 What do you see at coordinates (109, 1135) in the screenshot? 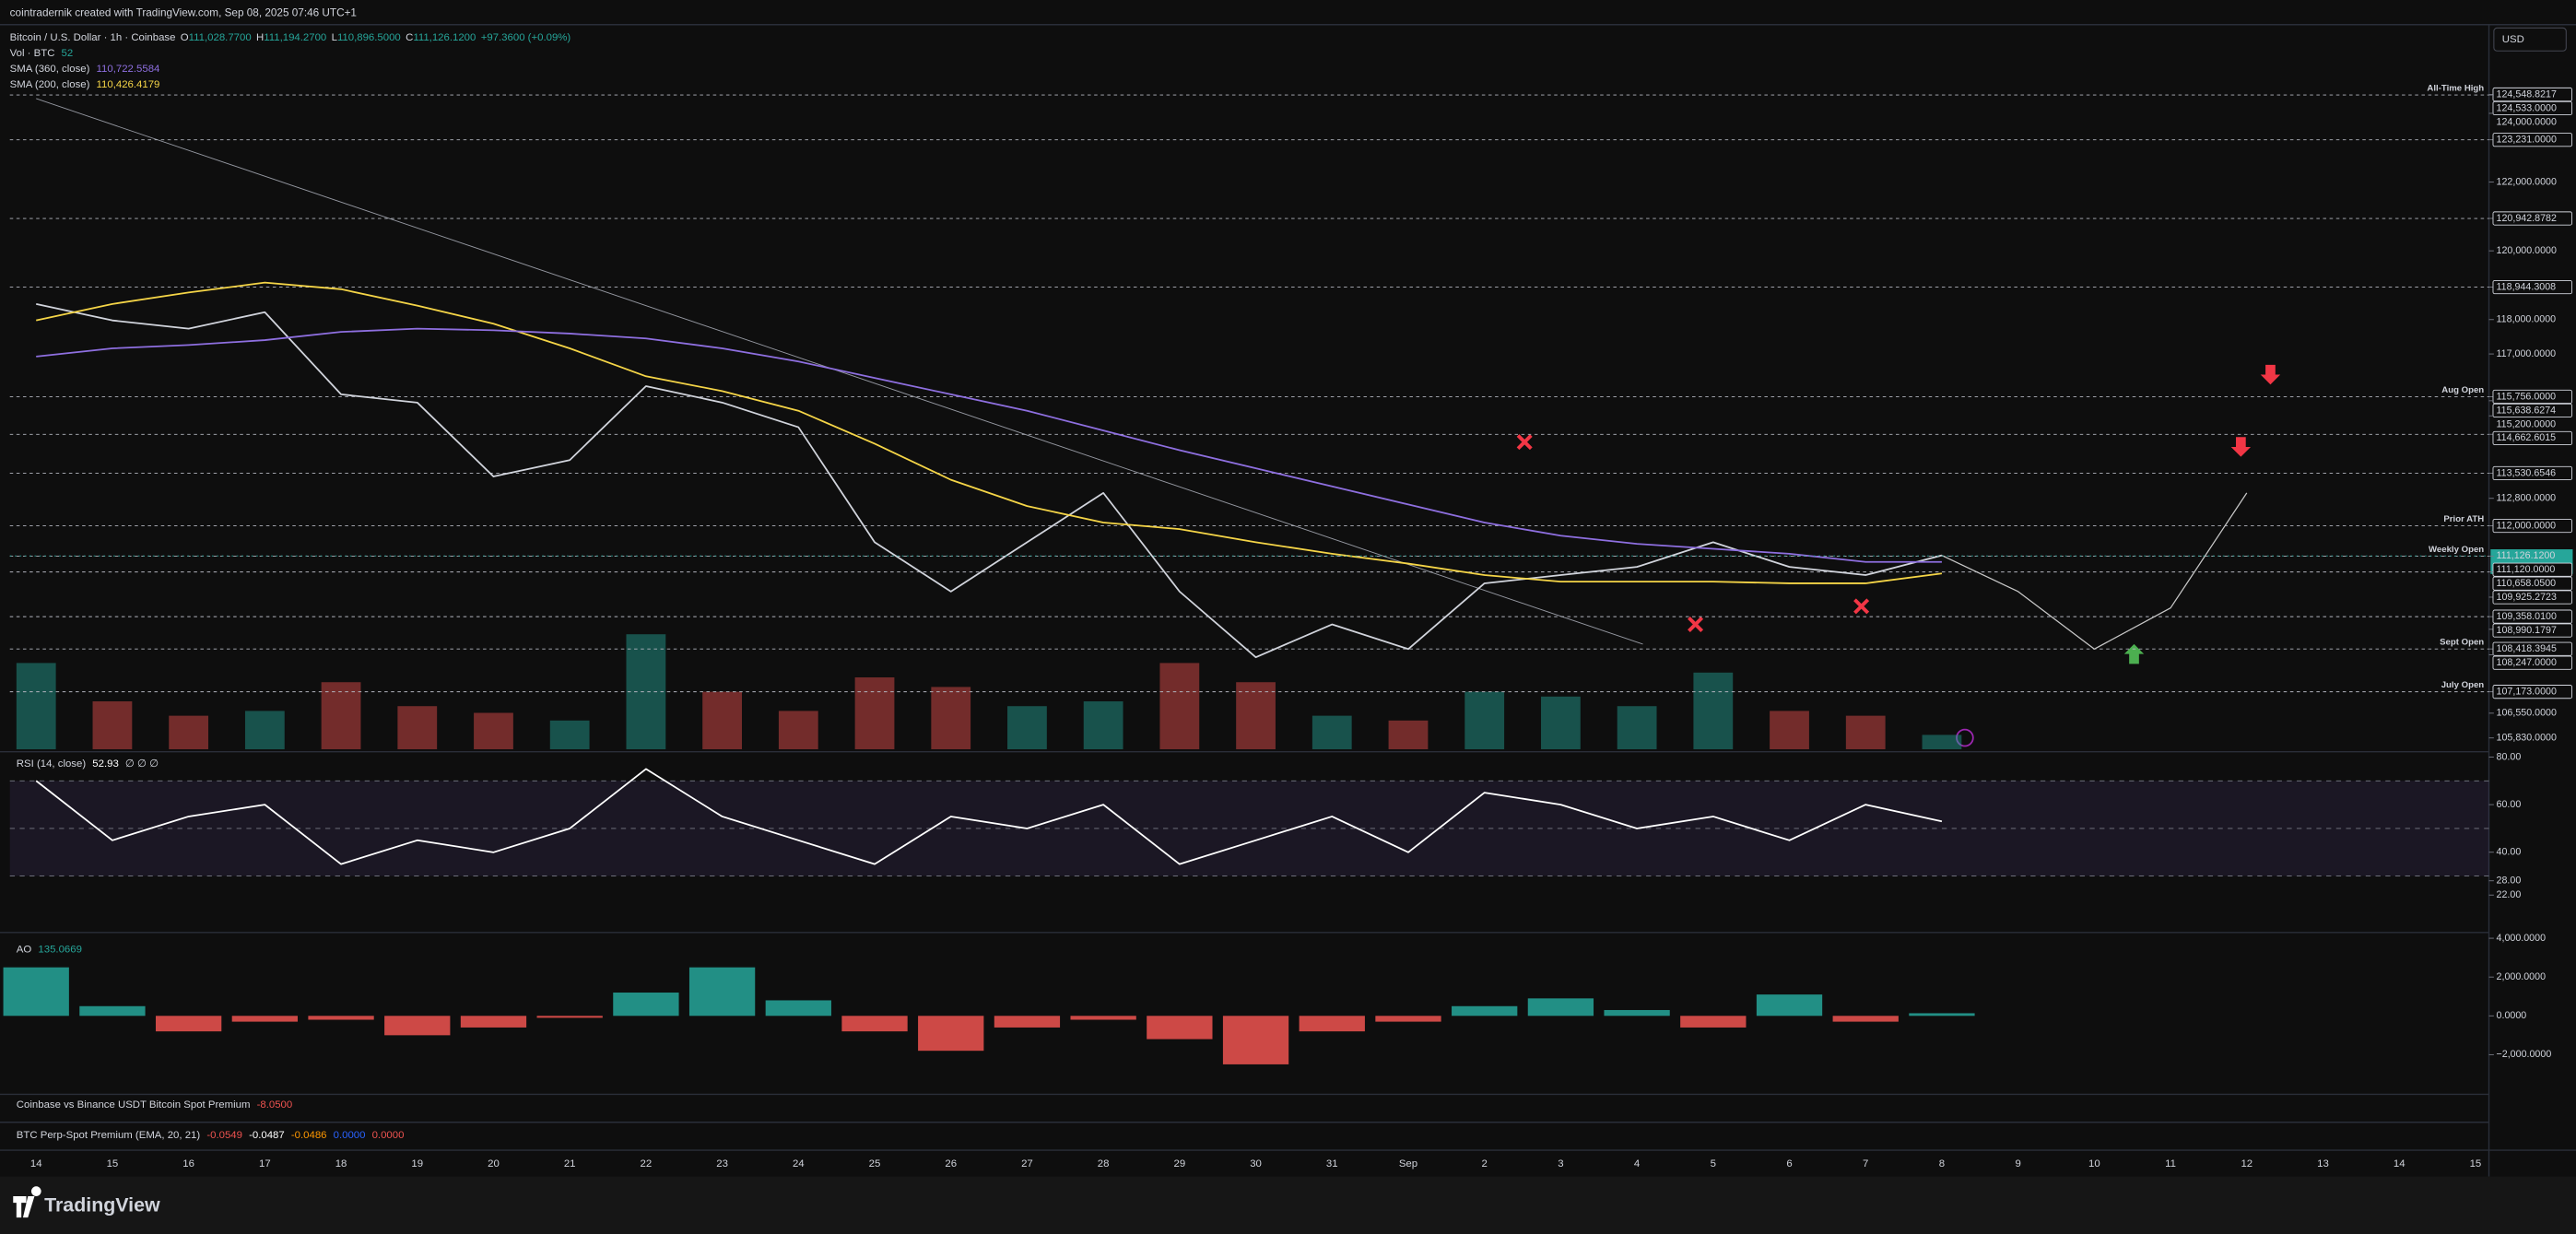
I see `indicator-name: BTC Perp-Spot Premium (EMA, 20, 21)` at bounding box center [109, 1135].